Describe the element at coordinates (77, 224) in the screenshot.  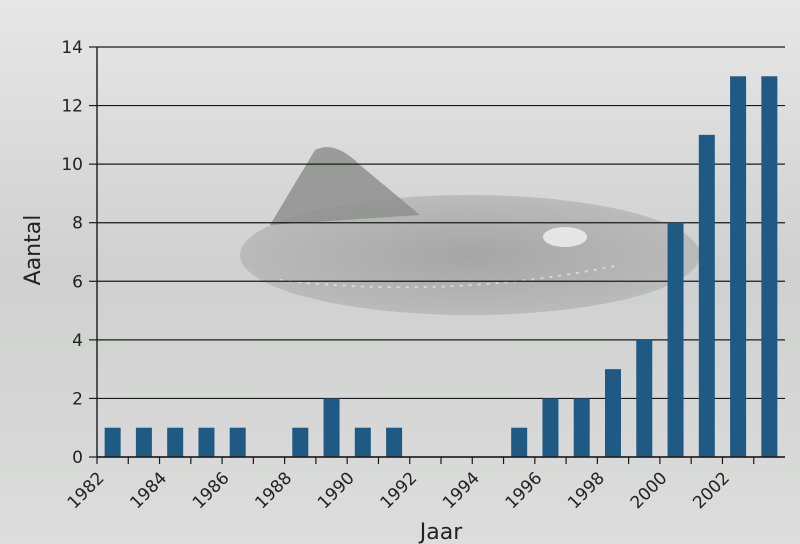
I see `y-tick-label: 8` at that location.